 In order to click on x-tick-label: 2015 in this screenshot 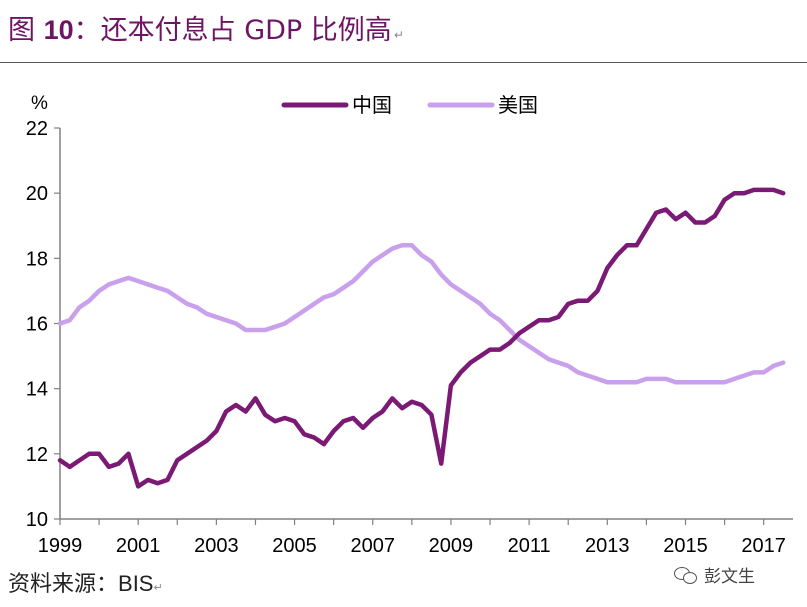, I will do `click(685, 546)`.